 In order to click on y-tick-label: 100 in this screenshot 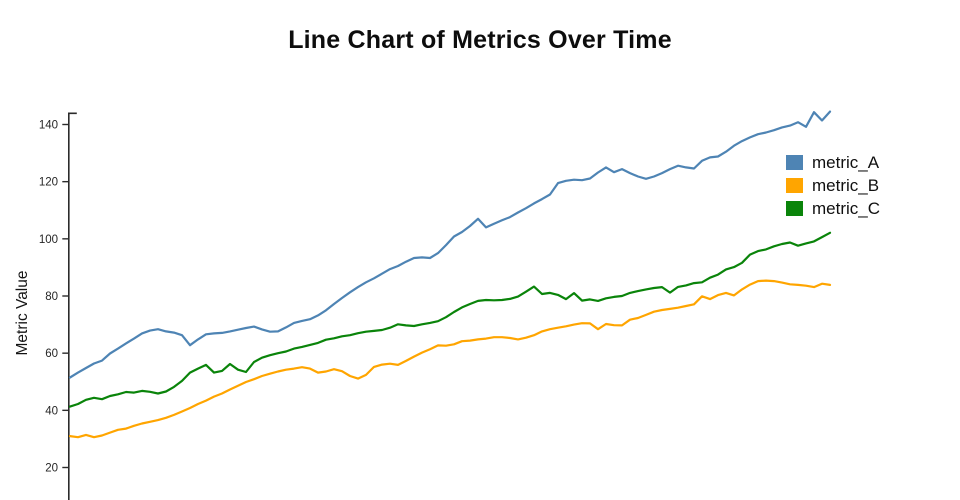, I will do `click(48, 240)`.